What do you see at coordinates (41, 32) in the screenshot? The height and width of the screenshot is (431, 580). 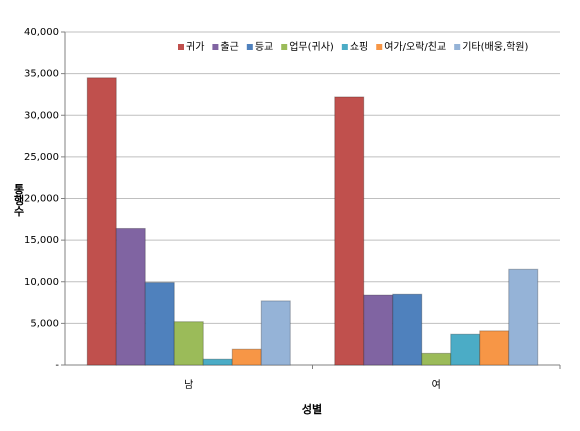 I see `y-tick-label: 40,000` at bounding box center [41, 32].